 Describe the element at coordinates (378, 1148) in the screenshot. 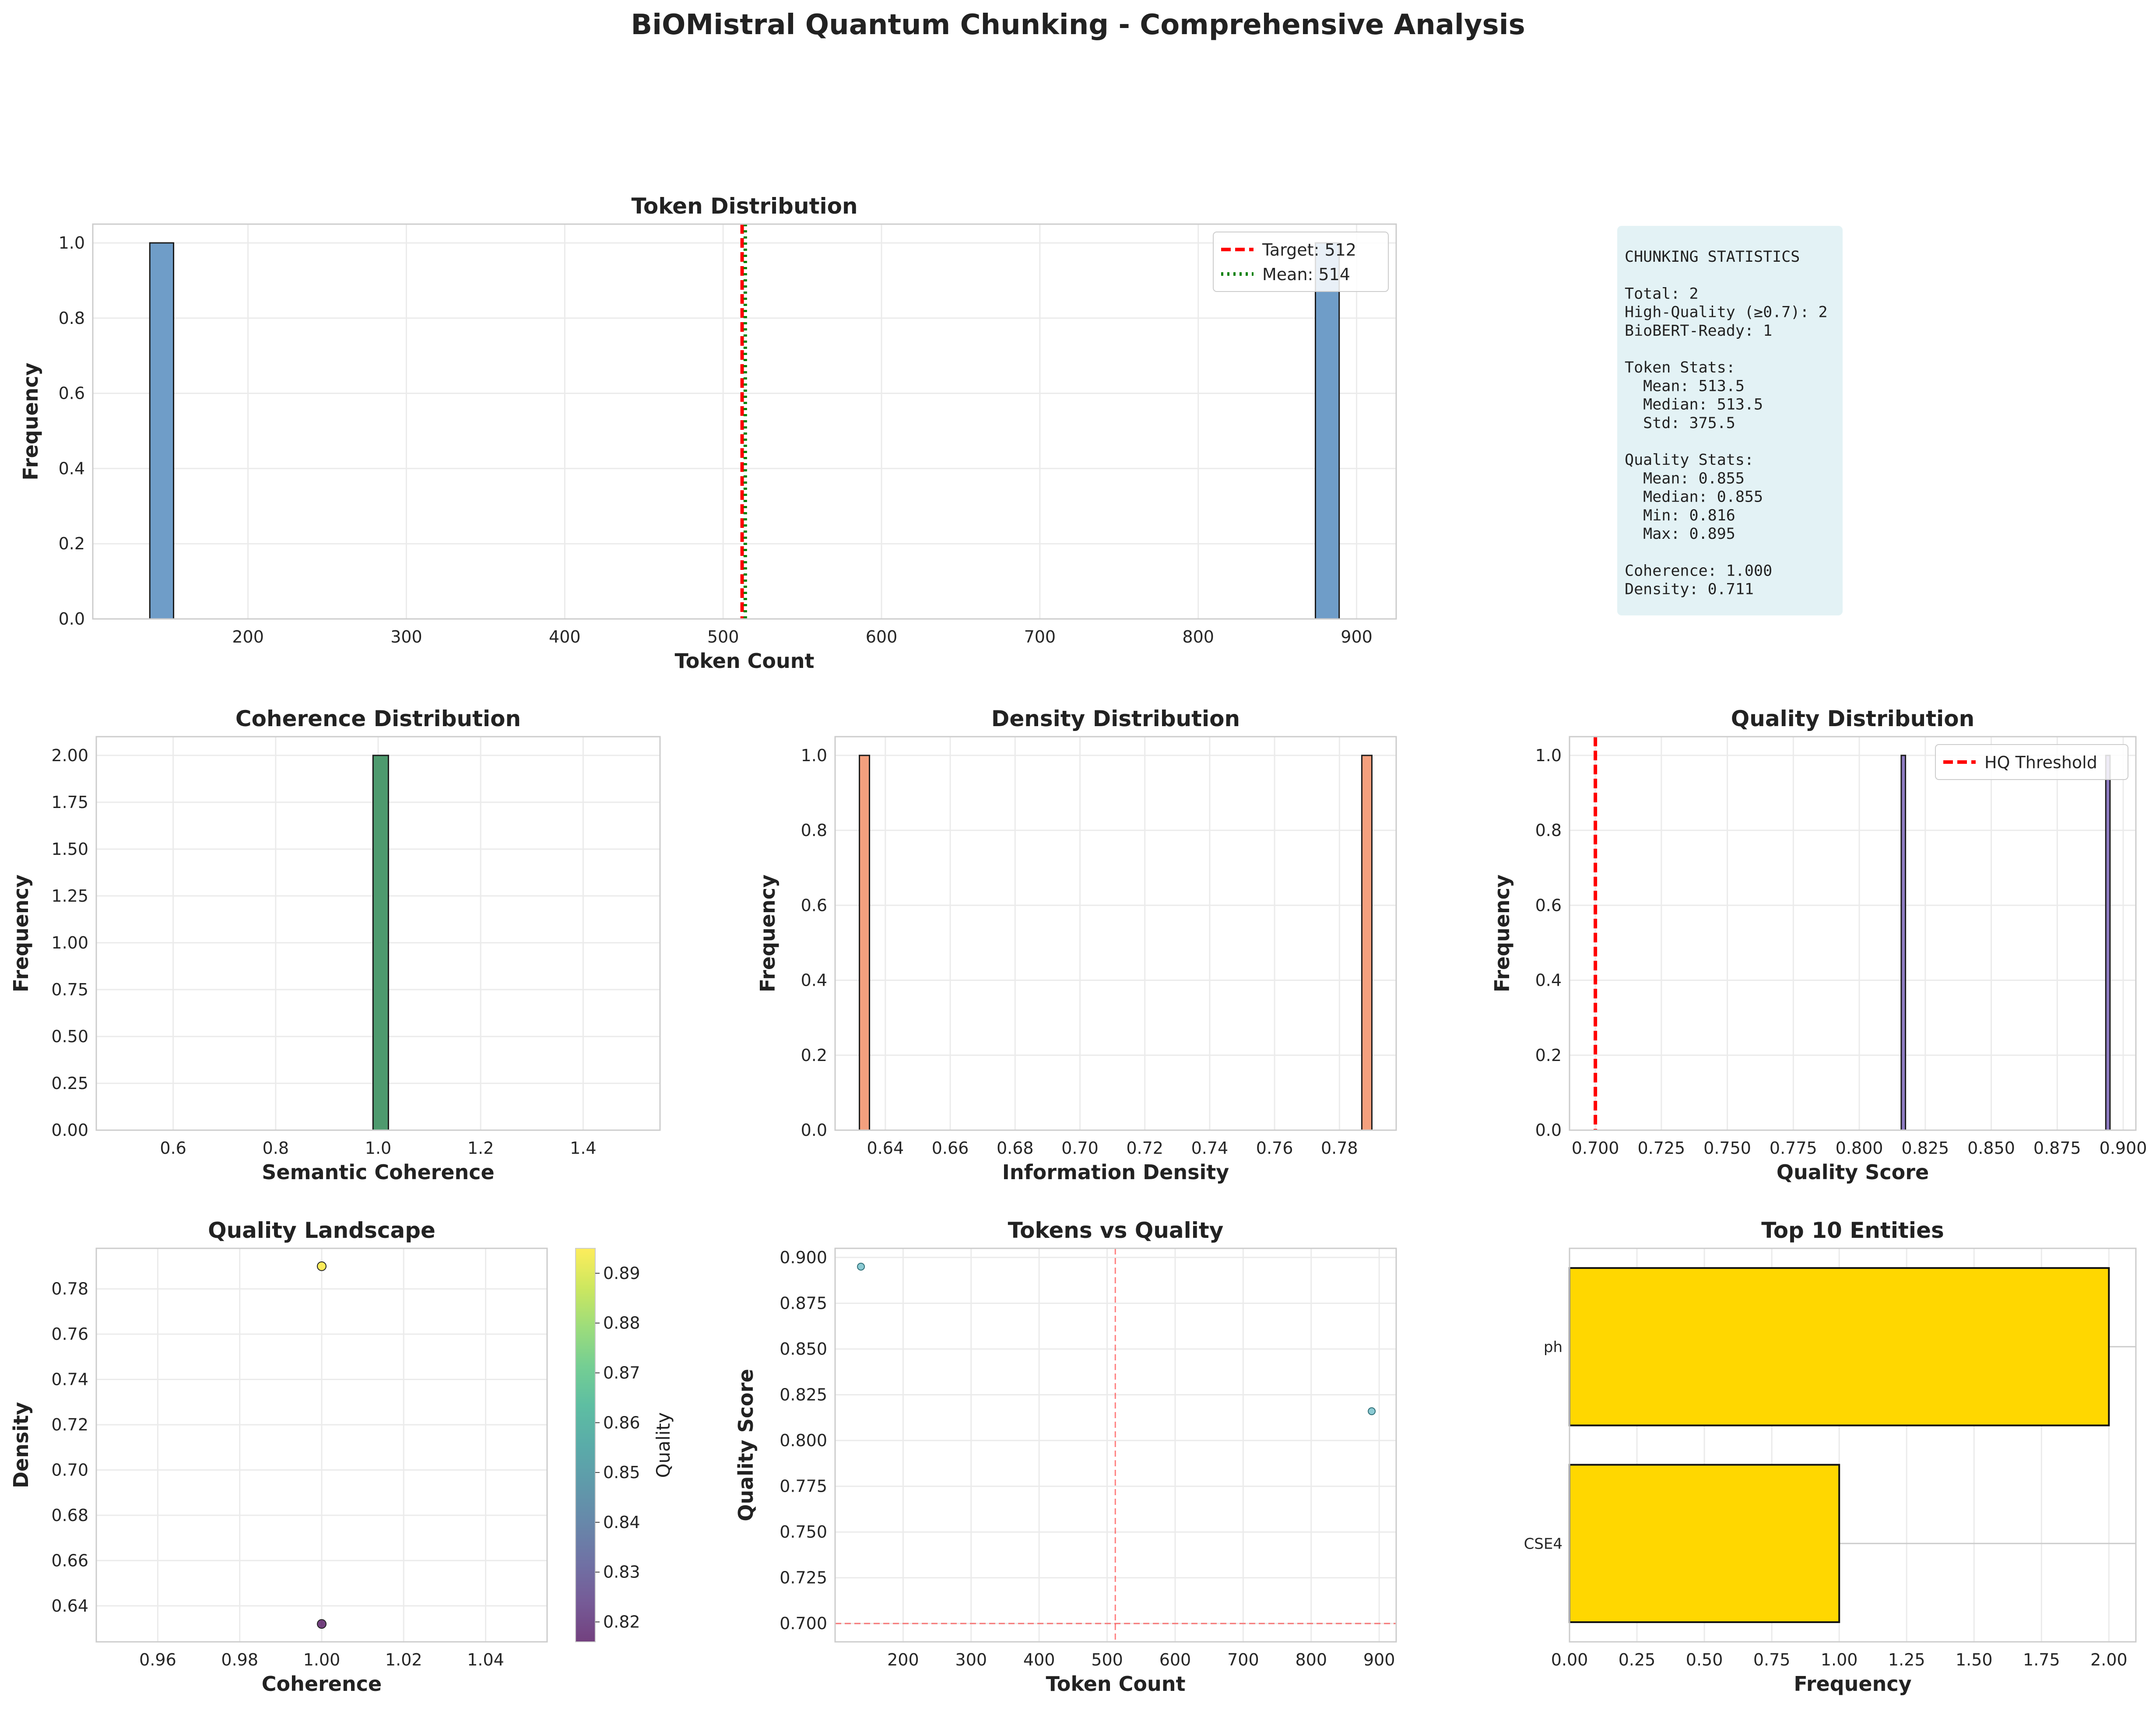

I see `x-tick-label: 1.0` at that location.